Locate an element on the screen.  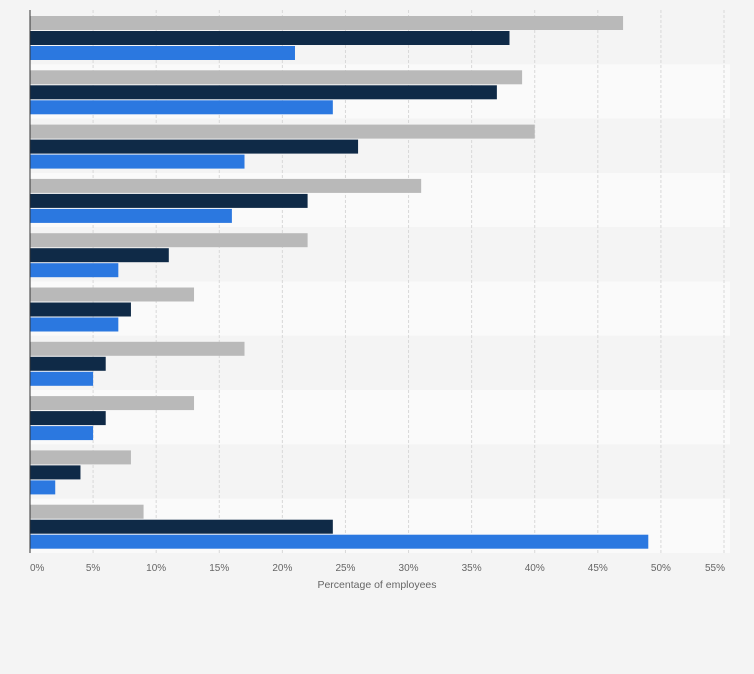
x-tick-label-5: 5% is located at coordinates (93, 568).